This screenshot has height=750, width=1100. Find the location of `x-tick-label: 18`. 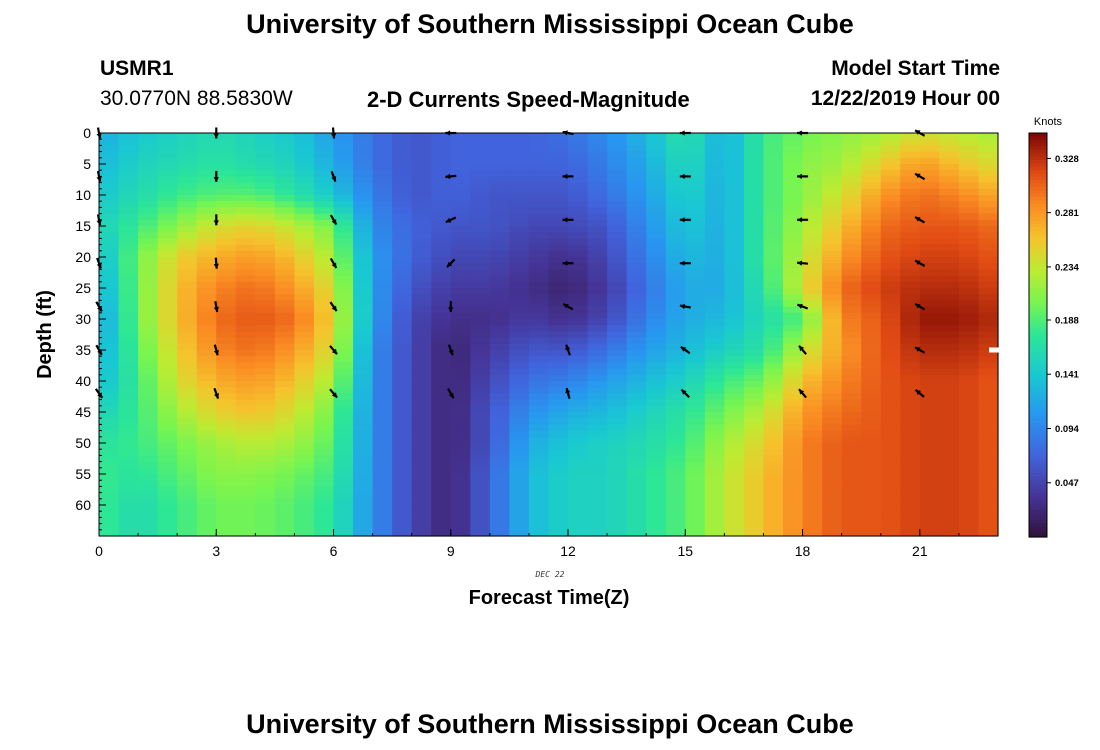

x-tick-label: 18 is located at coordinates (803, 551).